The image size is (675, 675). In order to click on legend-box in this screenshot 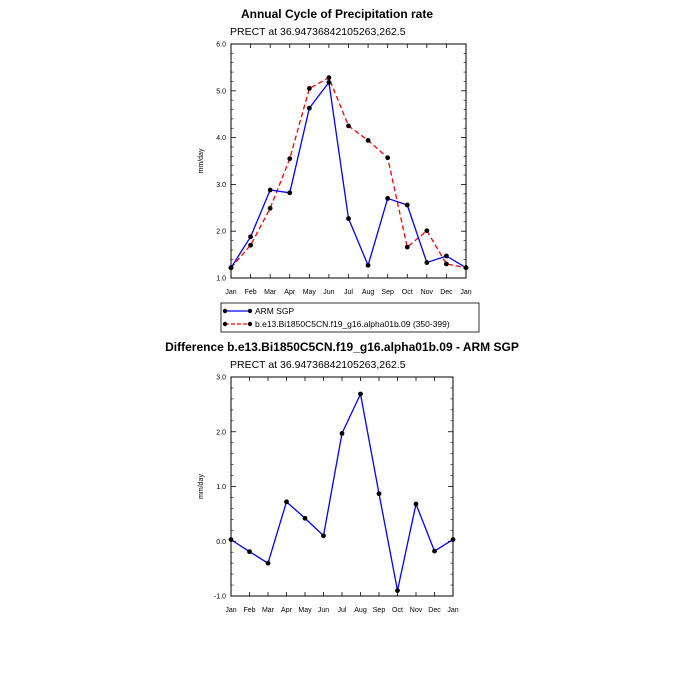, I will do `click(350, 317)`.